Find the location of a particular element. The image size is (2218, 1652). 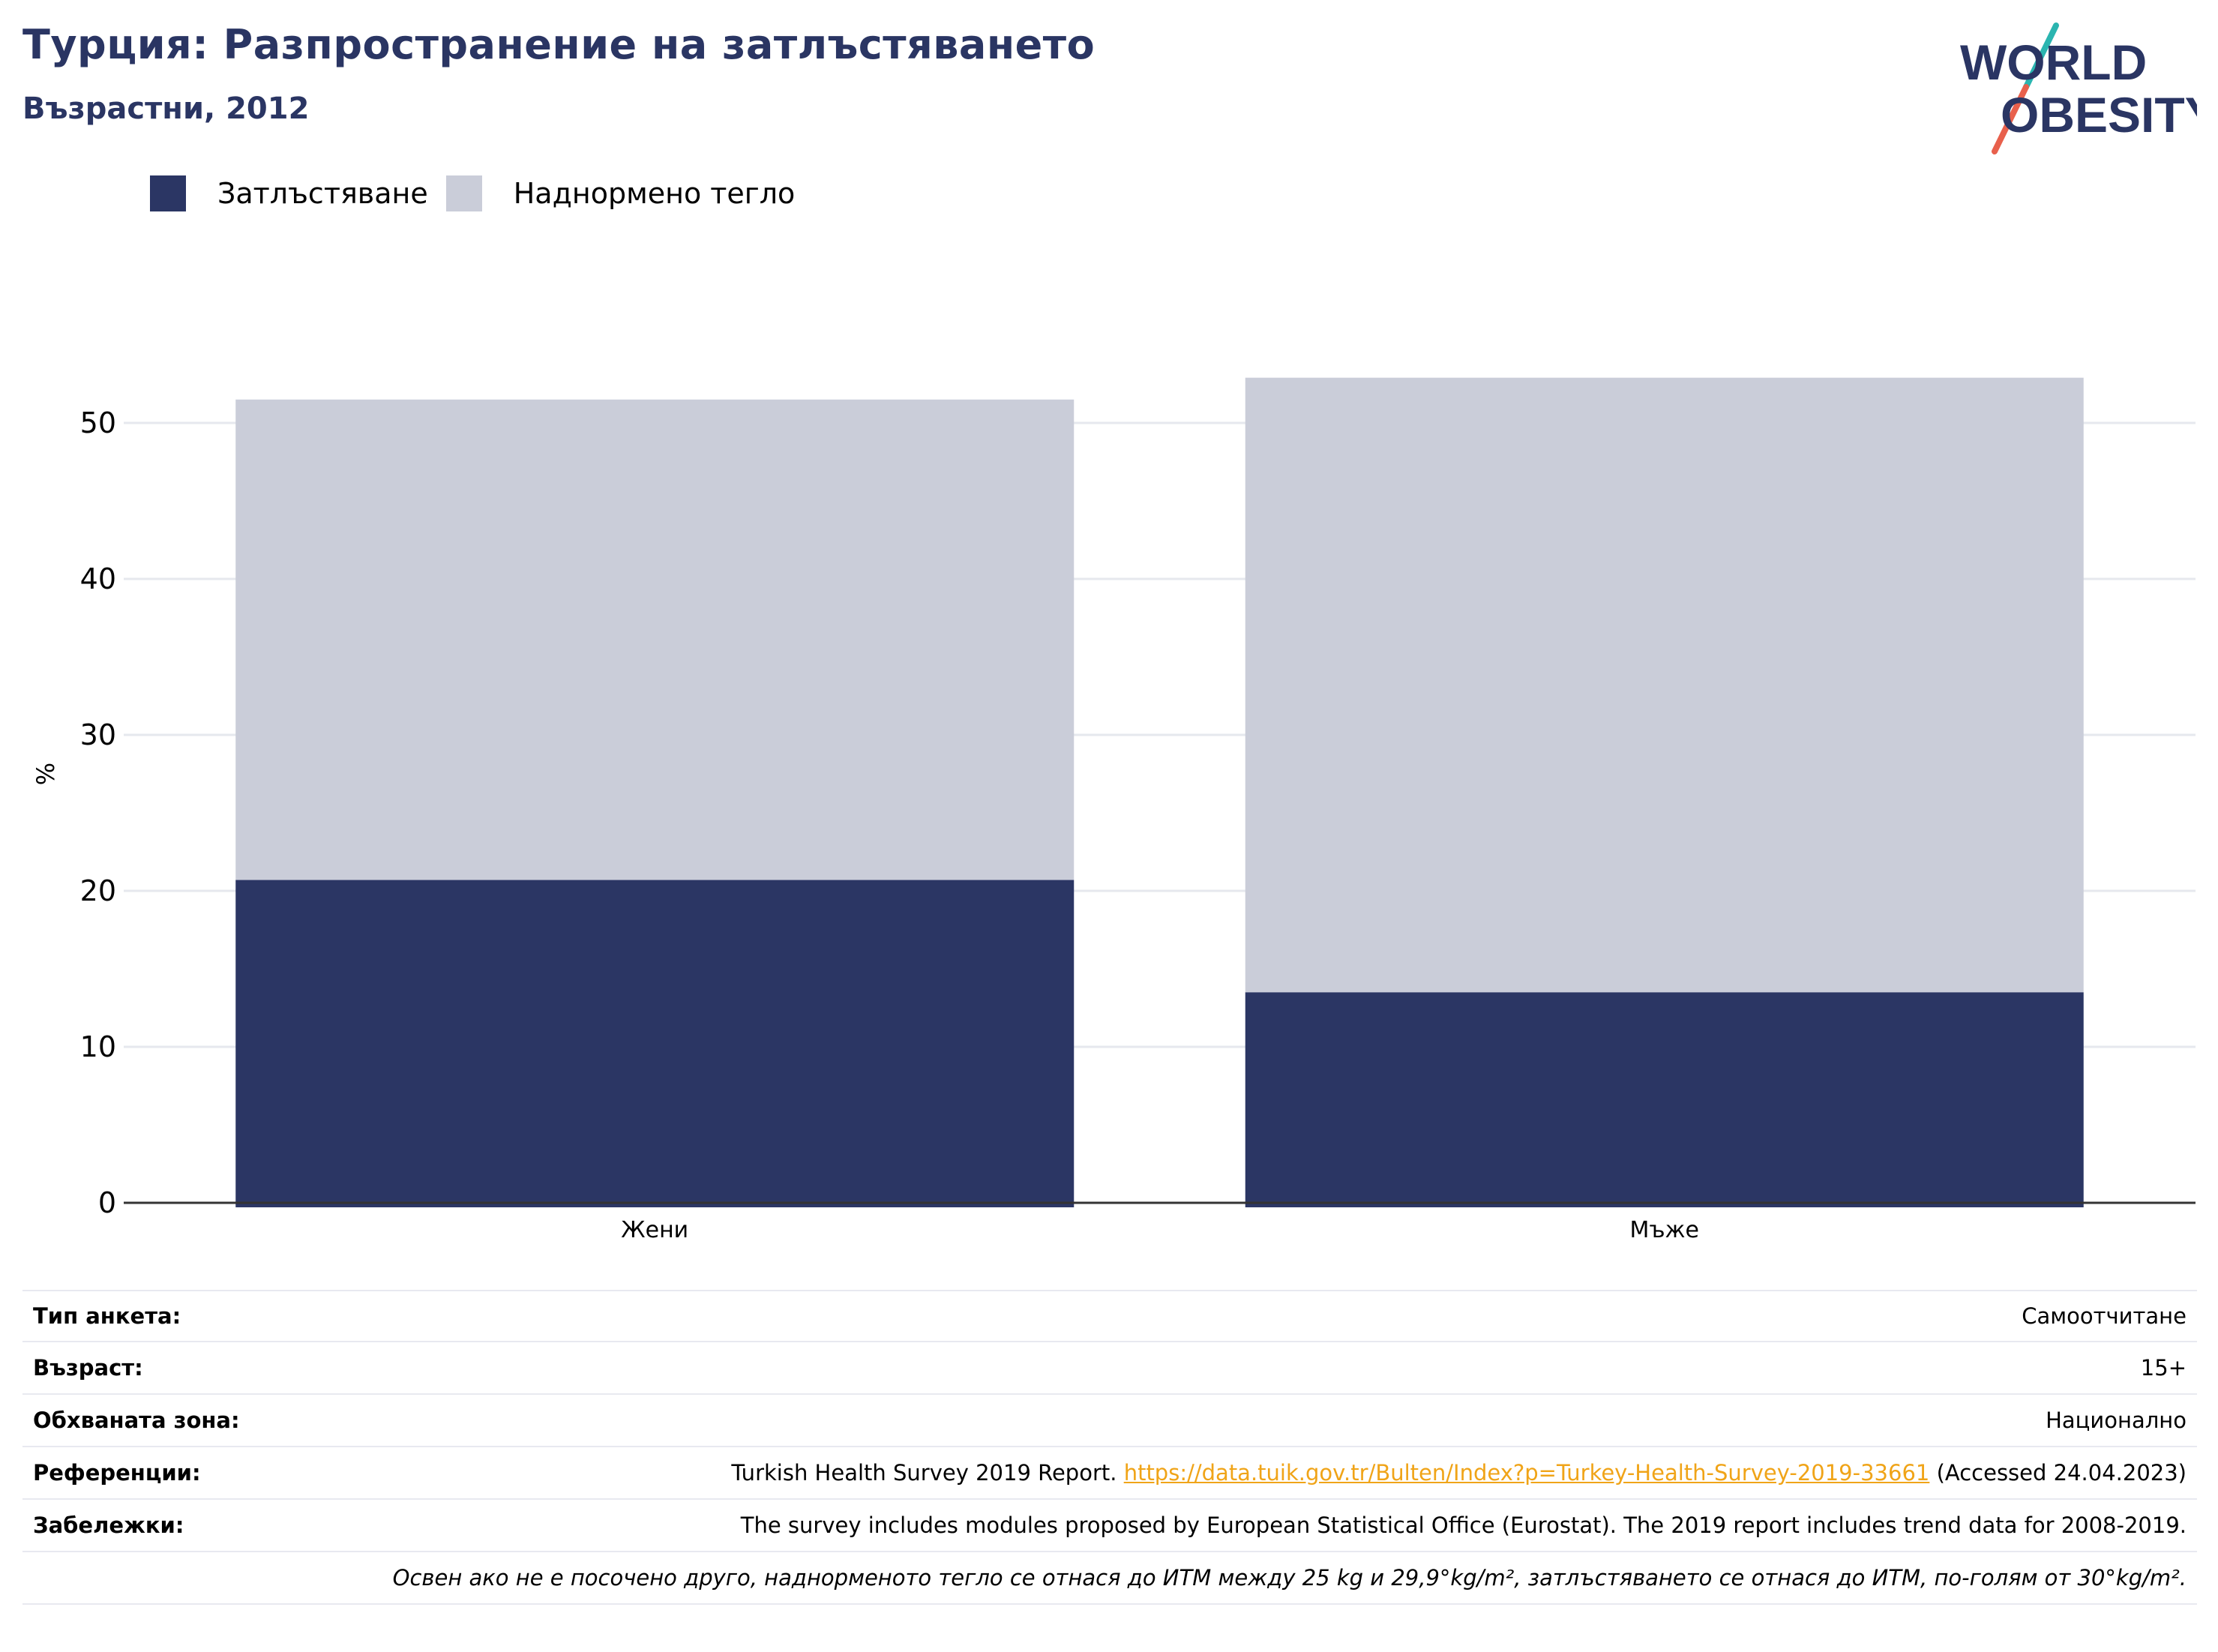

legend-item-obesity: Затлъстяване is located at coordinates (289, 193).